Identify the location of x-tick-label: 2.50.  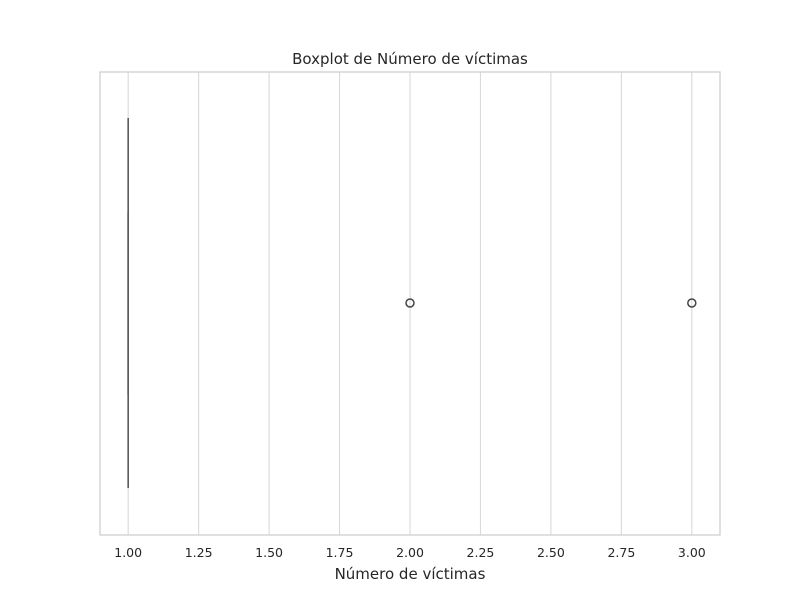
(551, 552).